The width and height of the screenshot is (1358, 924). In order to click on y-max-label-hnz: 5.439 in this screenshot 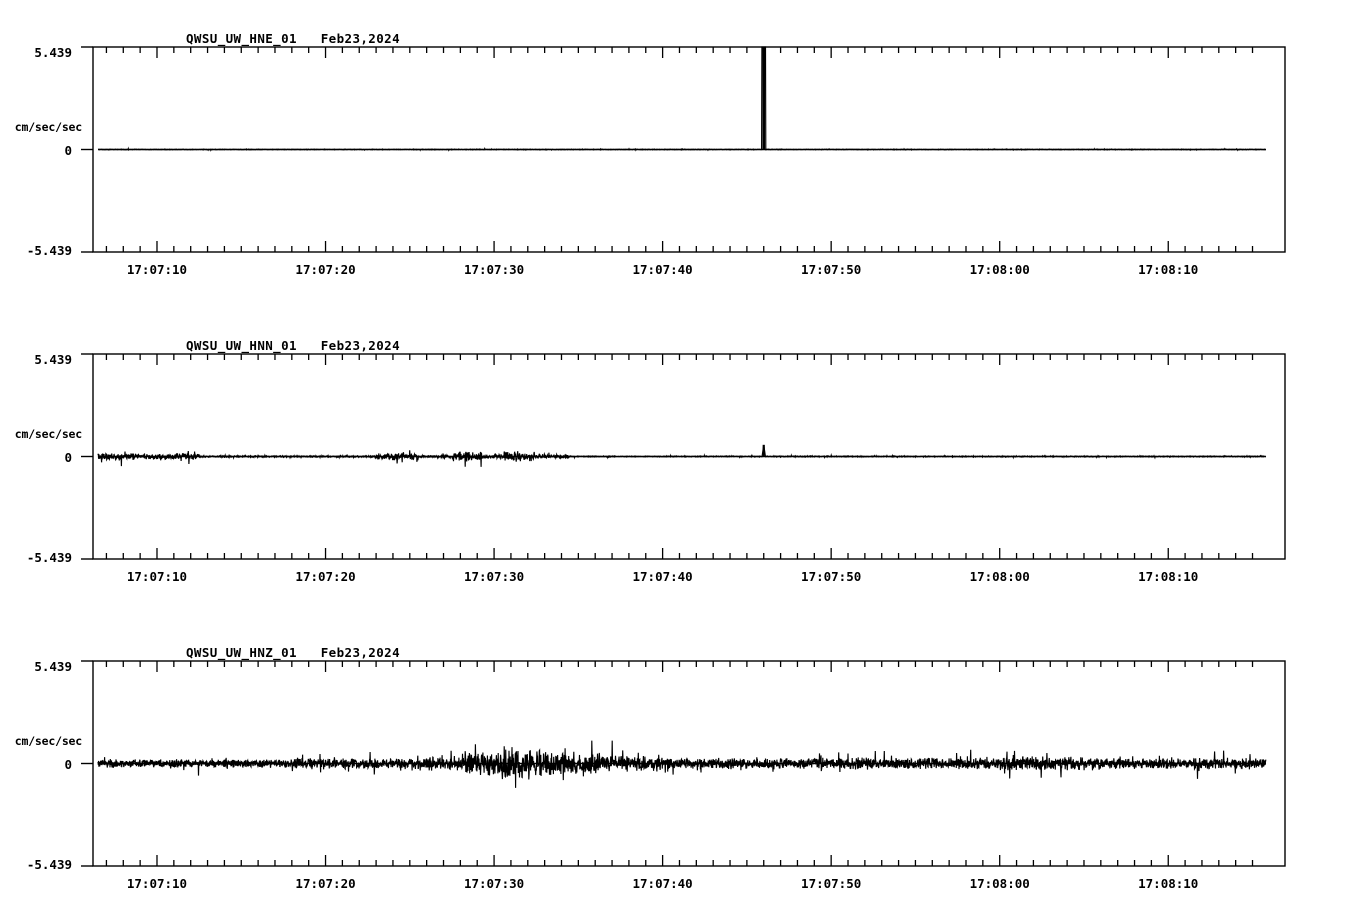, I will do `click(53, 666)`.